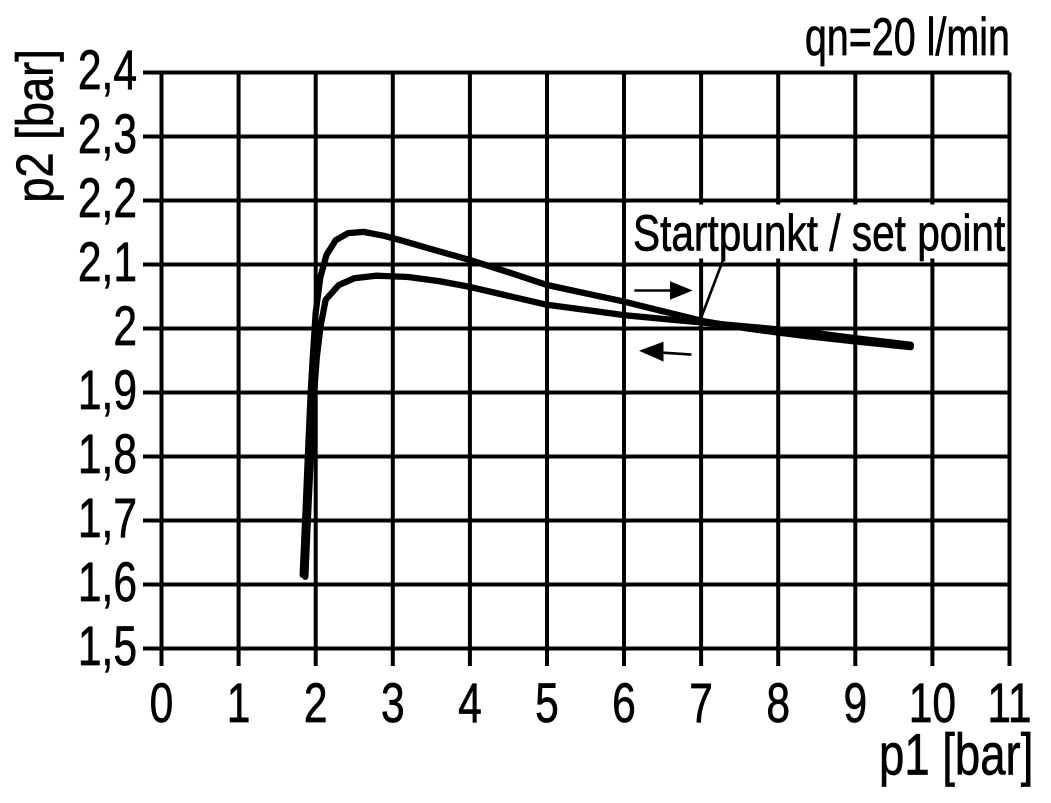 This screenshot has width=1051, height=803. I want to click on svg-text: 1,7, so click(107, 517).